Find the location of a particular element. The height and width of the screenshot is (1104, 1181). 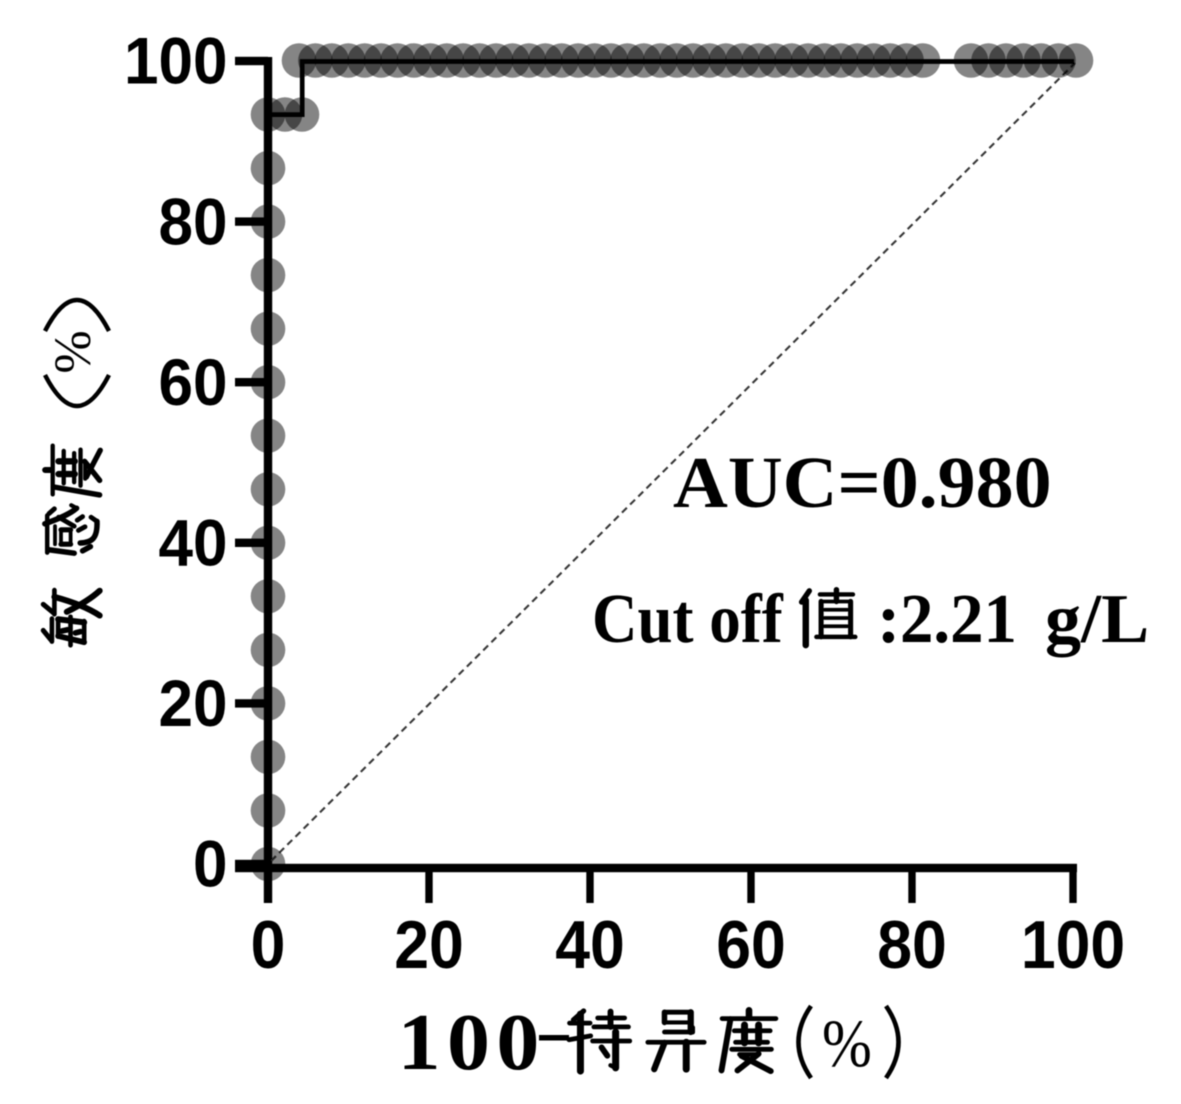

svg-text: Cut off is located at coordinates (687, 619).